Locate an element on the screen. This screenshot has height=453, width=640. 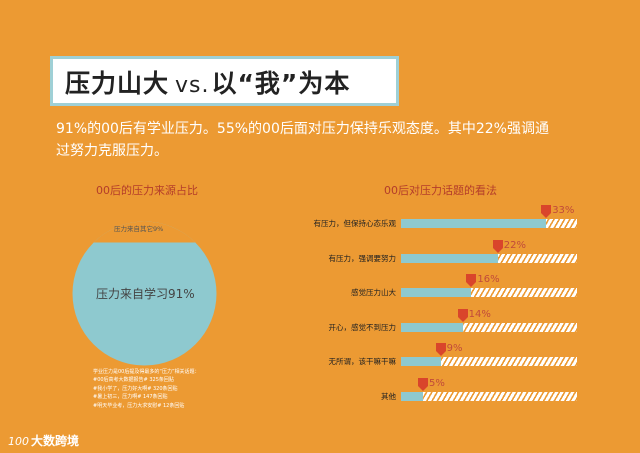
page-title: 压力山大 vs.以“我”为本 is located at coordinates (207, 82).